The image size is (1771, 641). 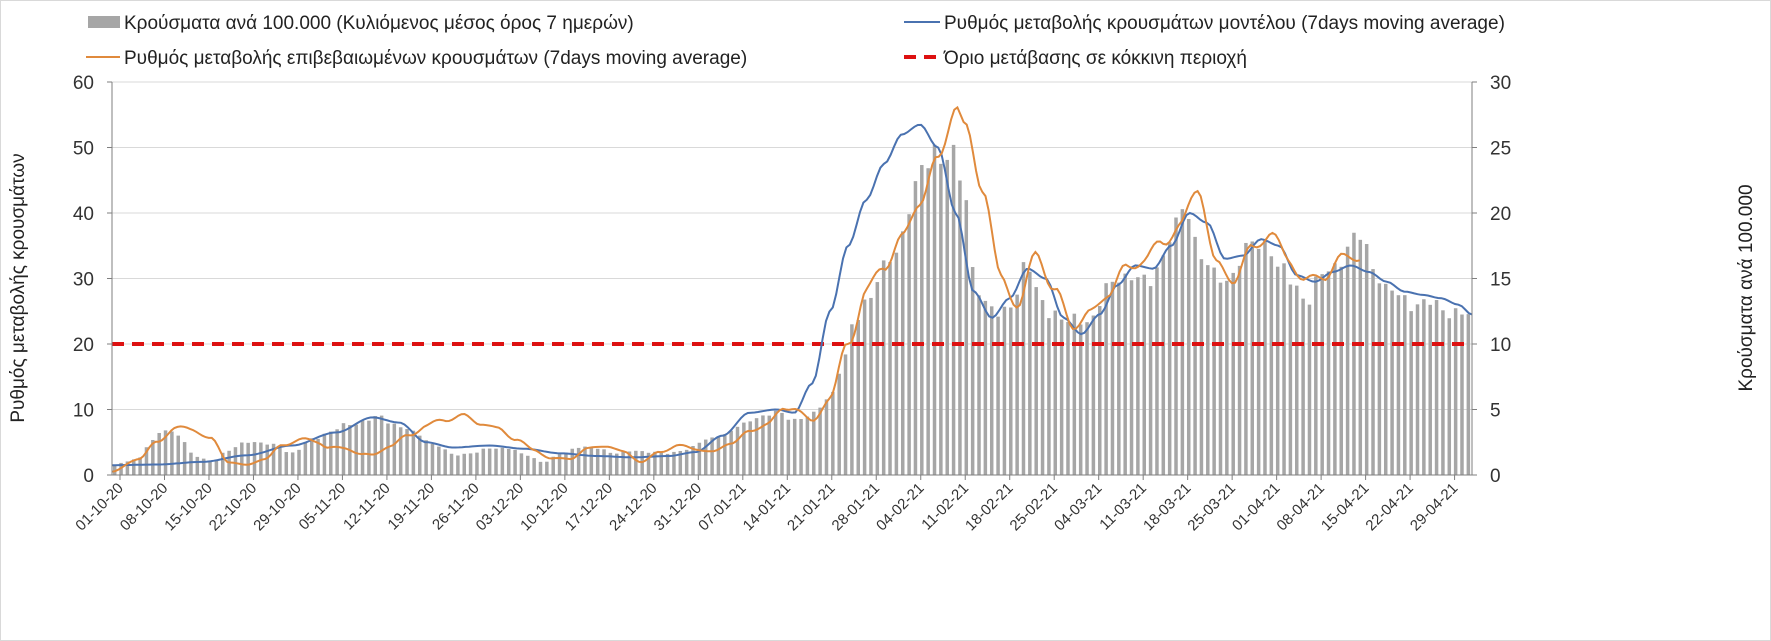 What do you see at coordinates (1495, 411) in the screenshot?
I see `y-tick-right: 5` at bounding box center [1495, 411].